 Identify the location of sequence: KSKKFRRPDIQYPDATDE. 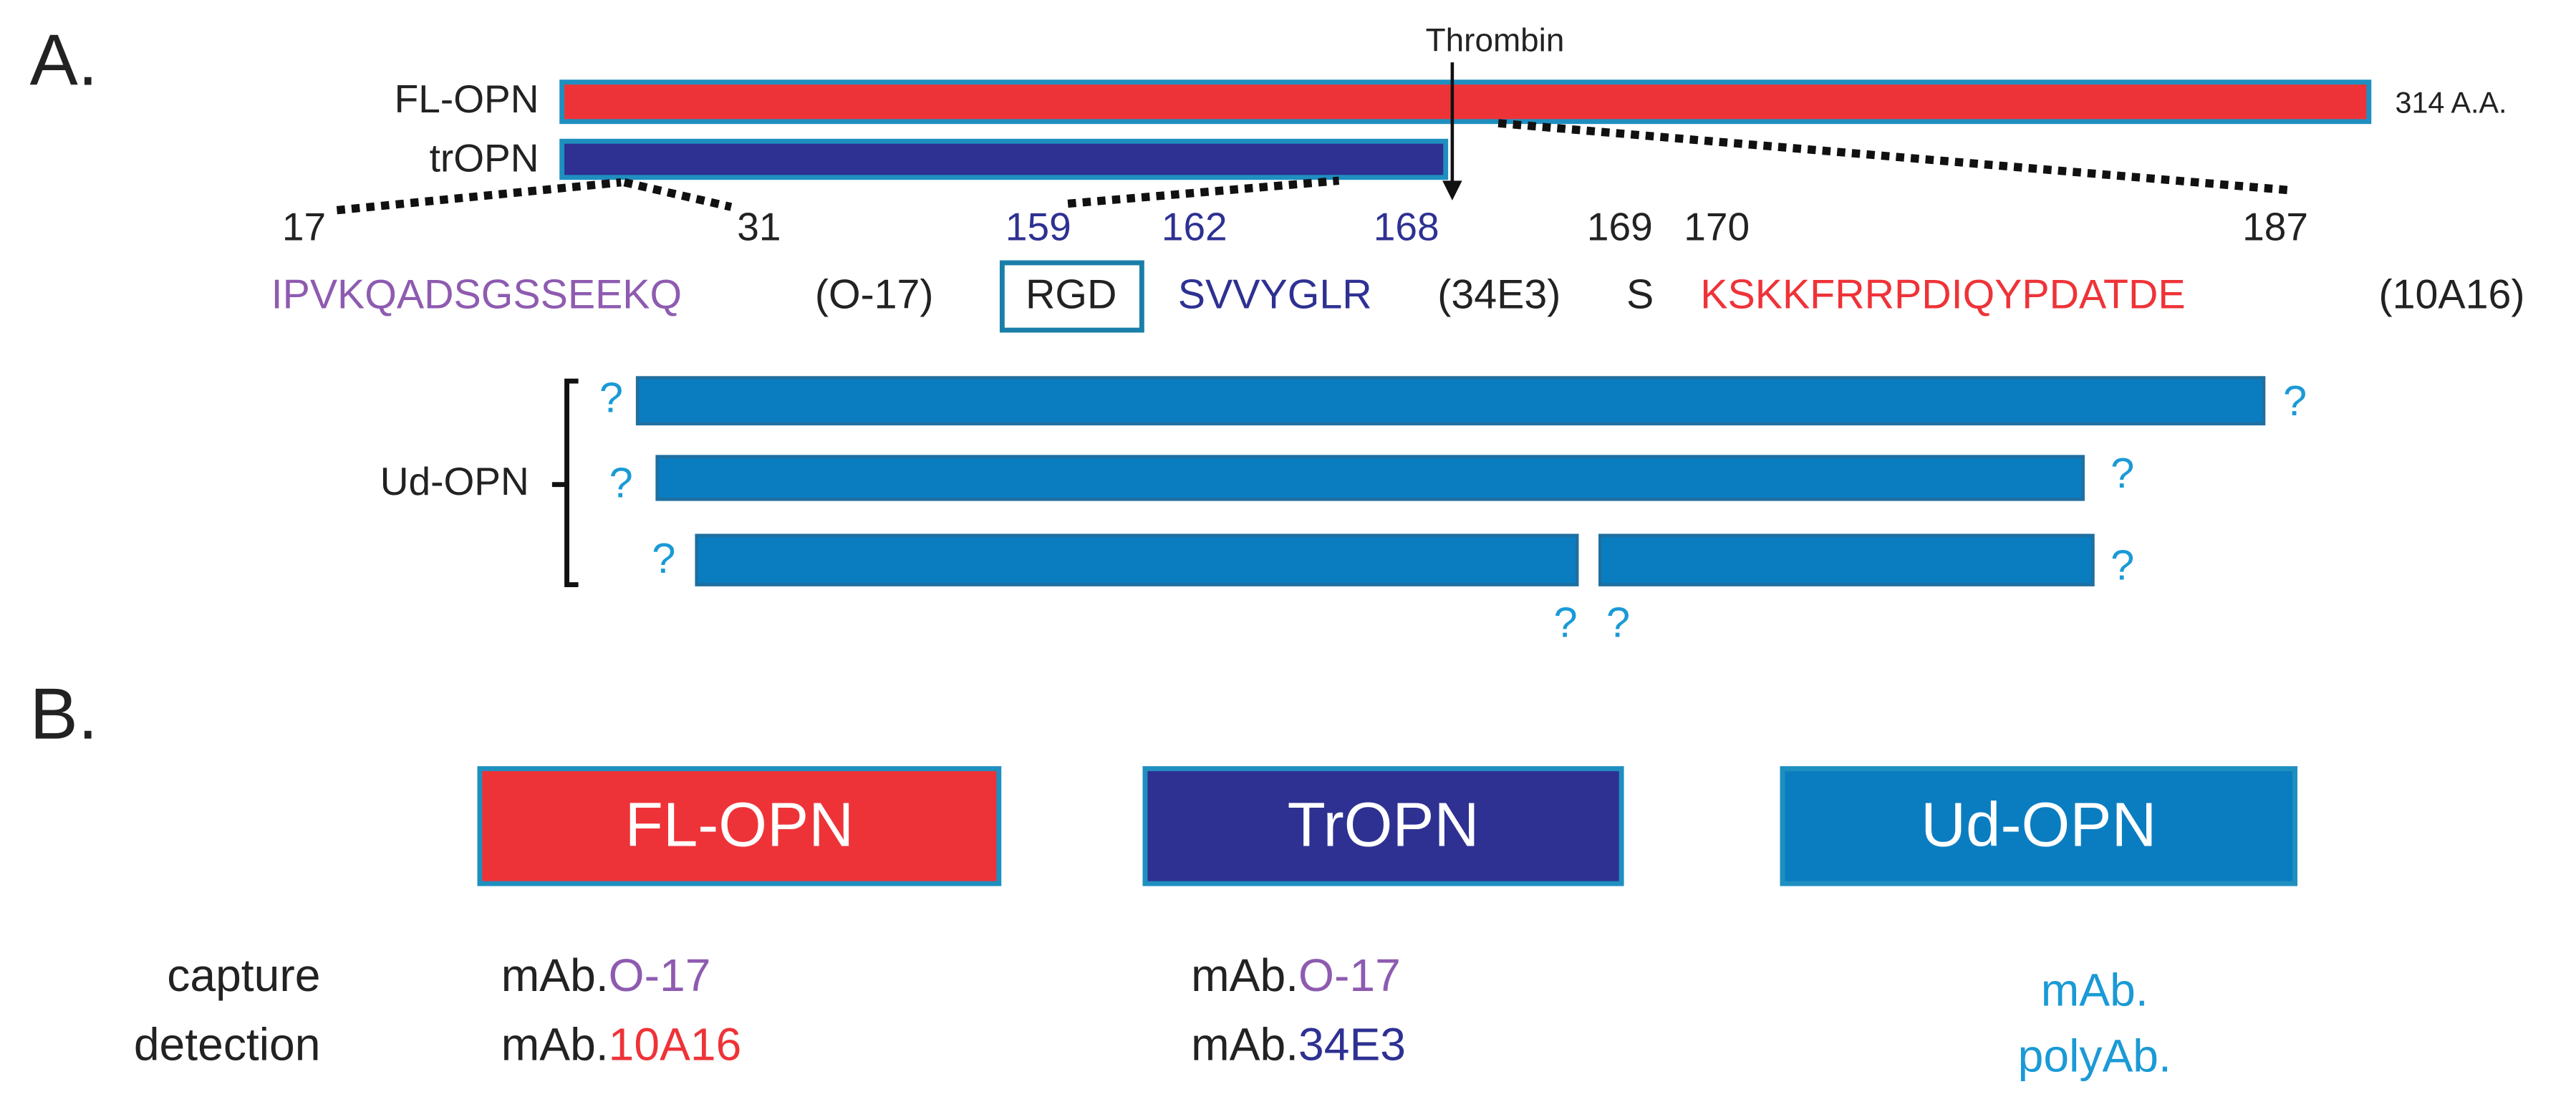
(1942, 294).